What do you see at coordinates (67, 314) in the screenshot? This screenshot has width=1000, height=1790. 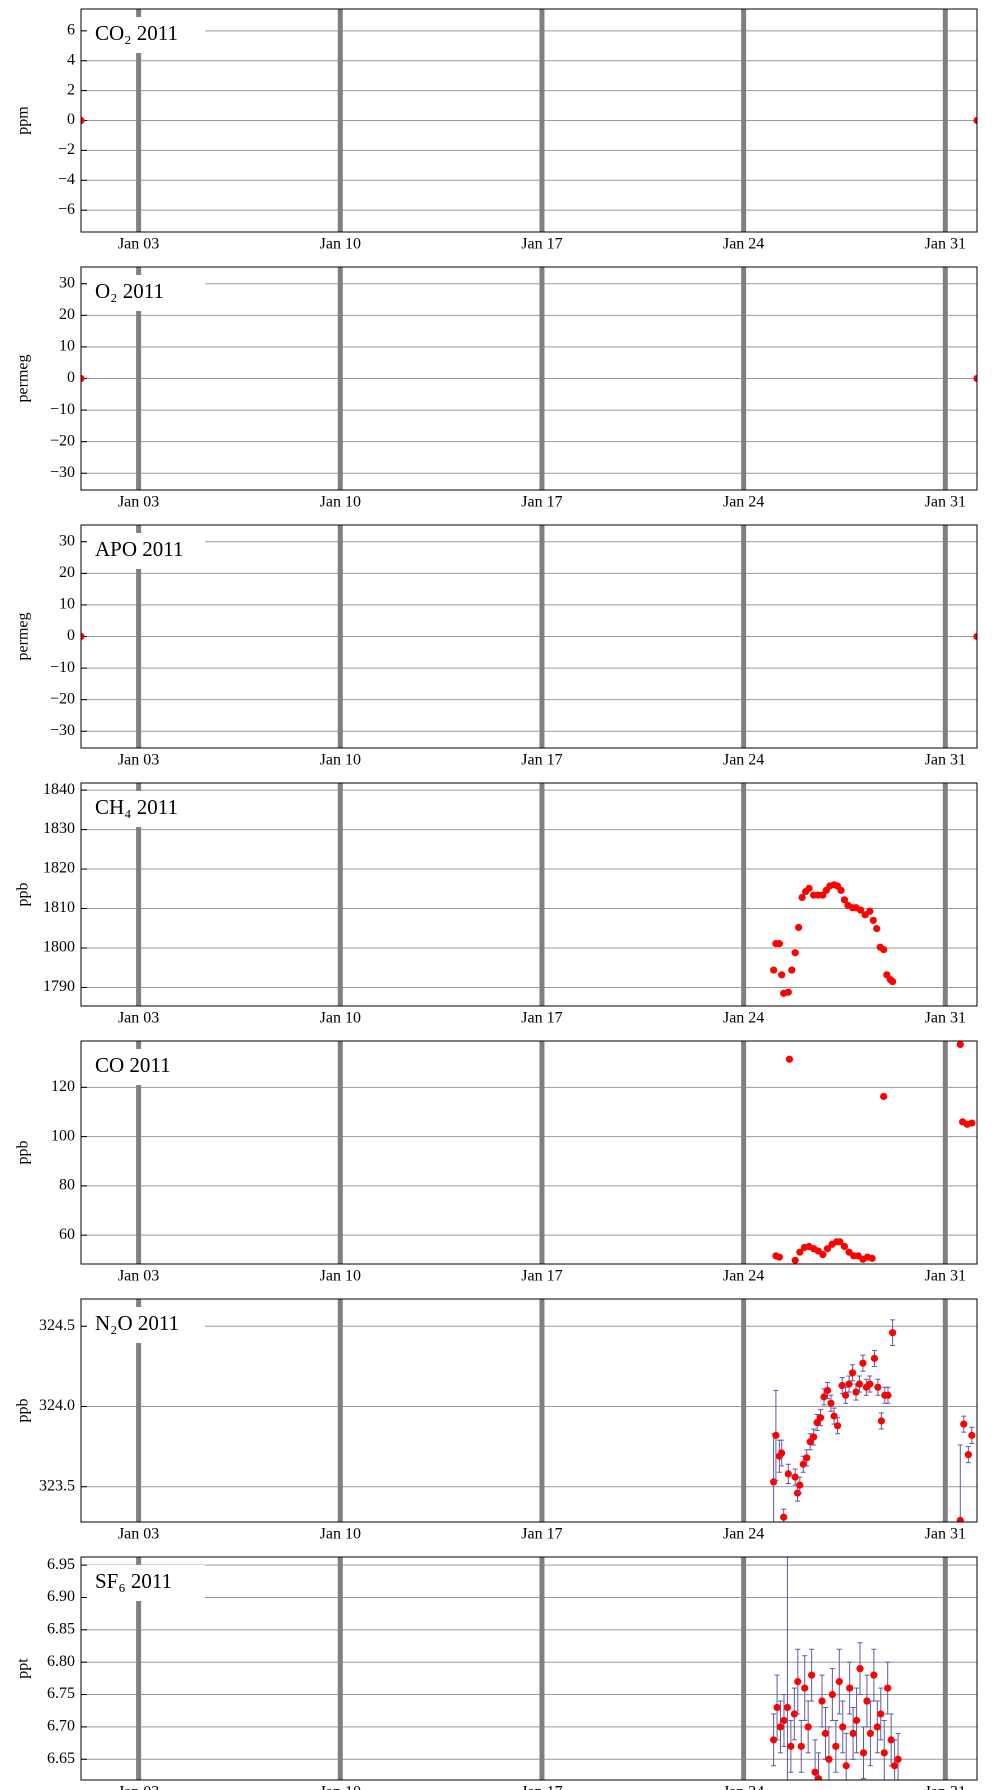 I see `y-tick-label: 20` at bounding box center [67, 314].